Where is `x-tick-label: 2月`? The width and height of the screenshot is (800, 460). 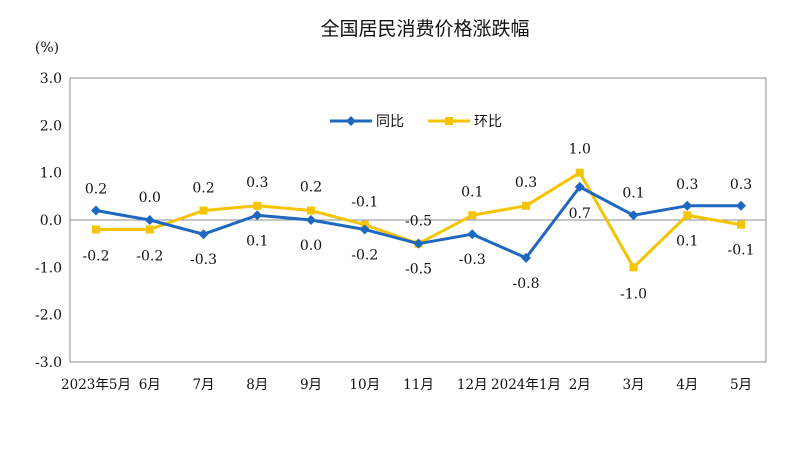 x-tick-label: 2月 is located at coordinates (580, 385).